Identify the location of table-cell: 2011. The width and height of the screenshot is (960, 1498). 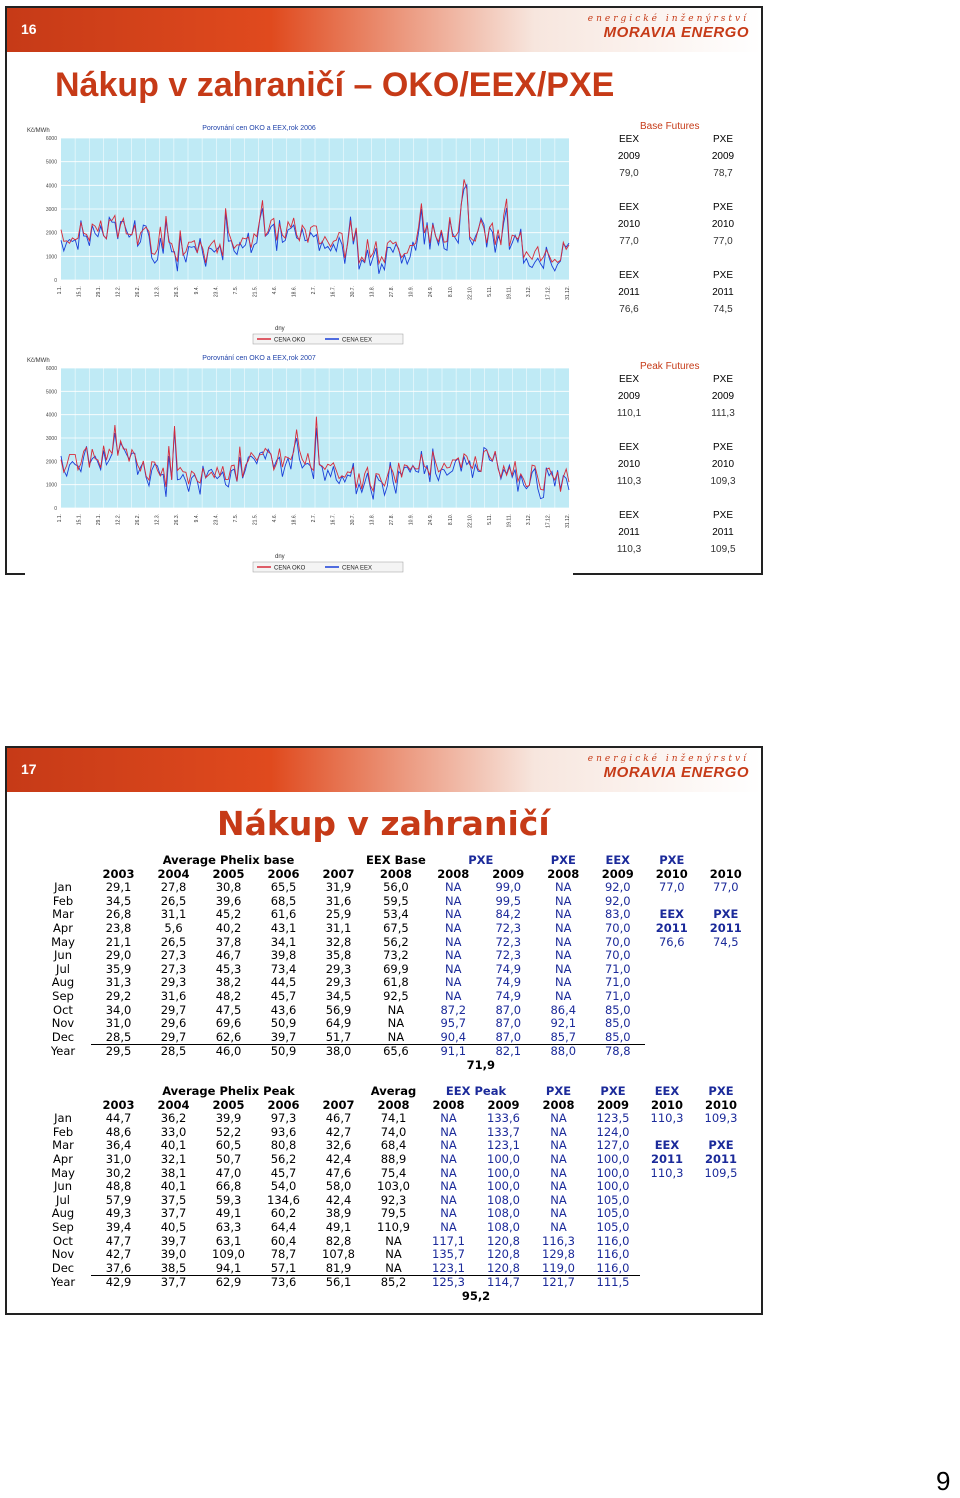
(666, 1158).